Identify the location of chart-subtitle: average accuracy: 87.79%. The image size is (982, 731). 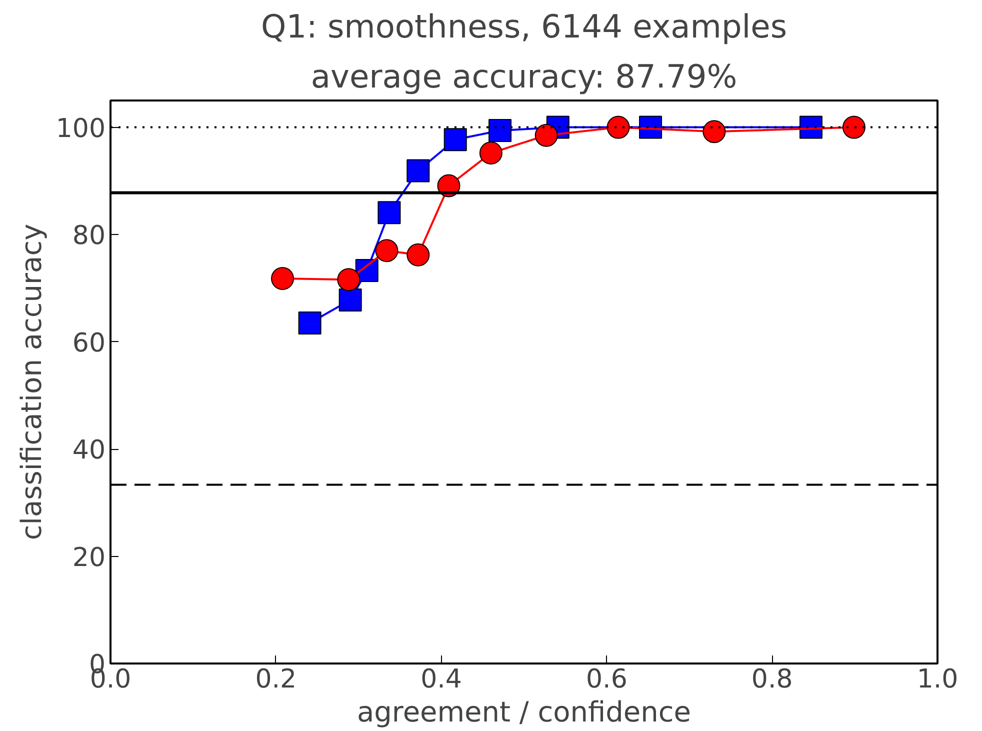
(524, 77).